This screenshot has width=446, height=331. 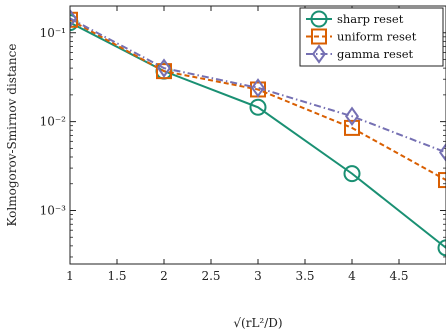 What do you see at coordinates (53, 210) in the screenshot?
I see `y-tick-label: 10⁻³` at bounding box center [53, 210].